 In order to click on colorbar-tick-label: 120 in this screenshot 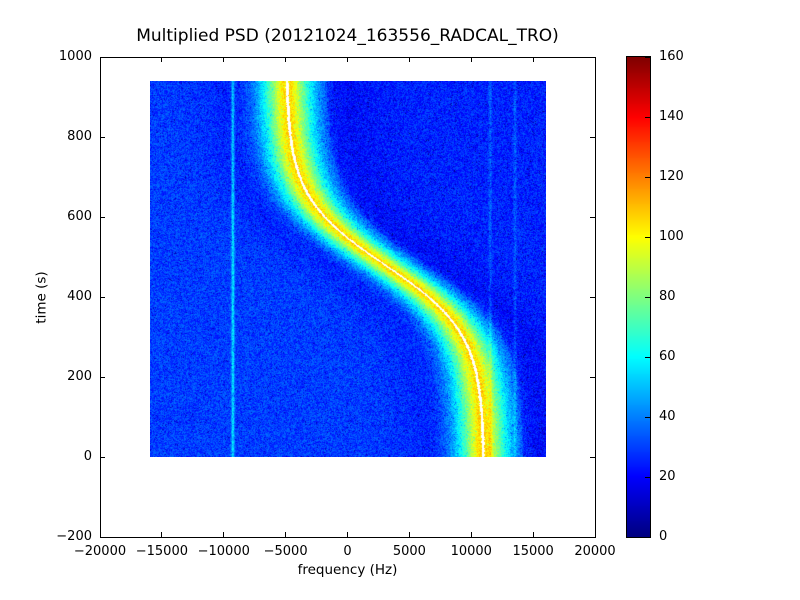, I will do `click(671, 176)`.